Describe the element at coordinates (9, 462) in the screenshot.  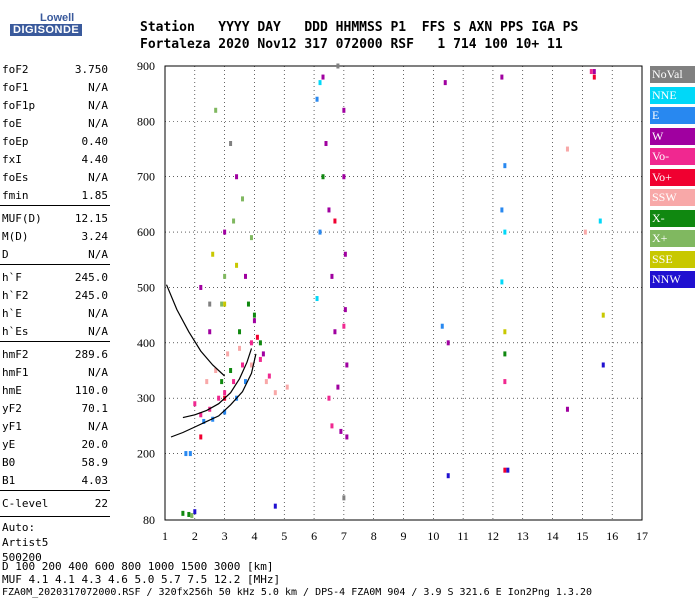
I see `param-name: B0` at that location.